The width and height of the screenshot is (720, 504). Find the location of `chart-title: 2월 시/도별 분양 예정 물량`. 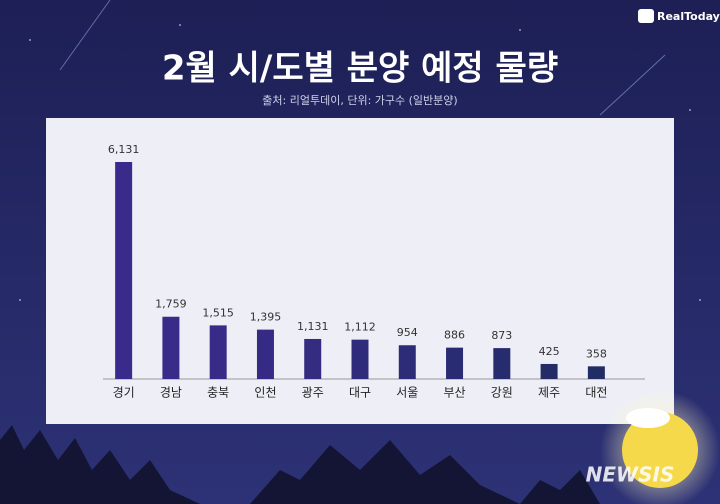

chart-title: 2월 시/도별 분양 예정 물량 is located at coordinates (360, 69).